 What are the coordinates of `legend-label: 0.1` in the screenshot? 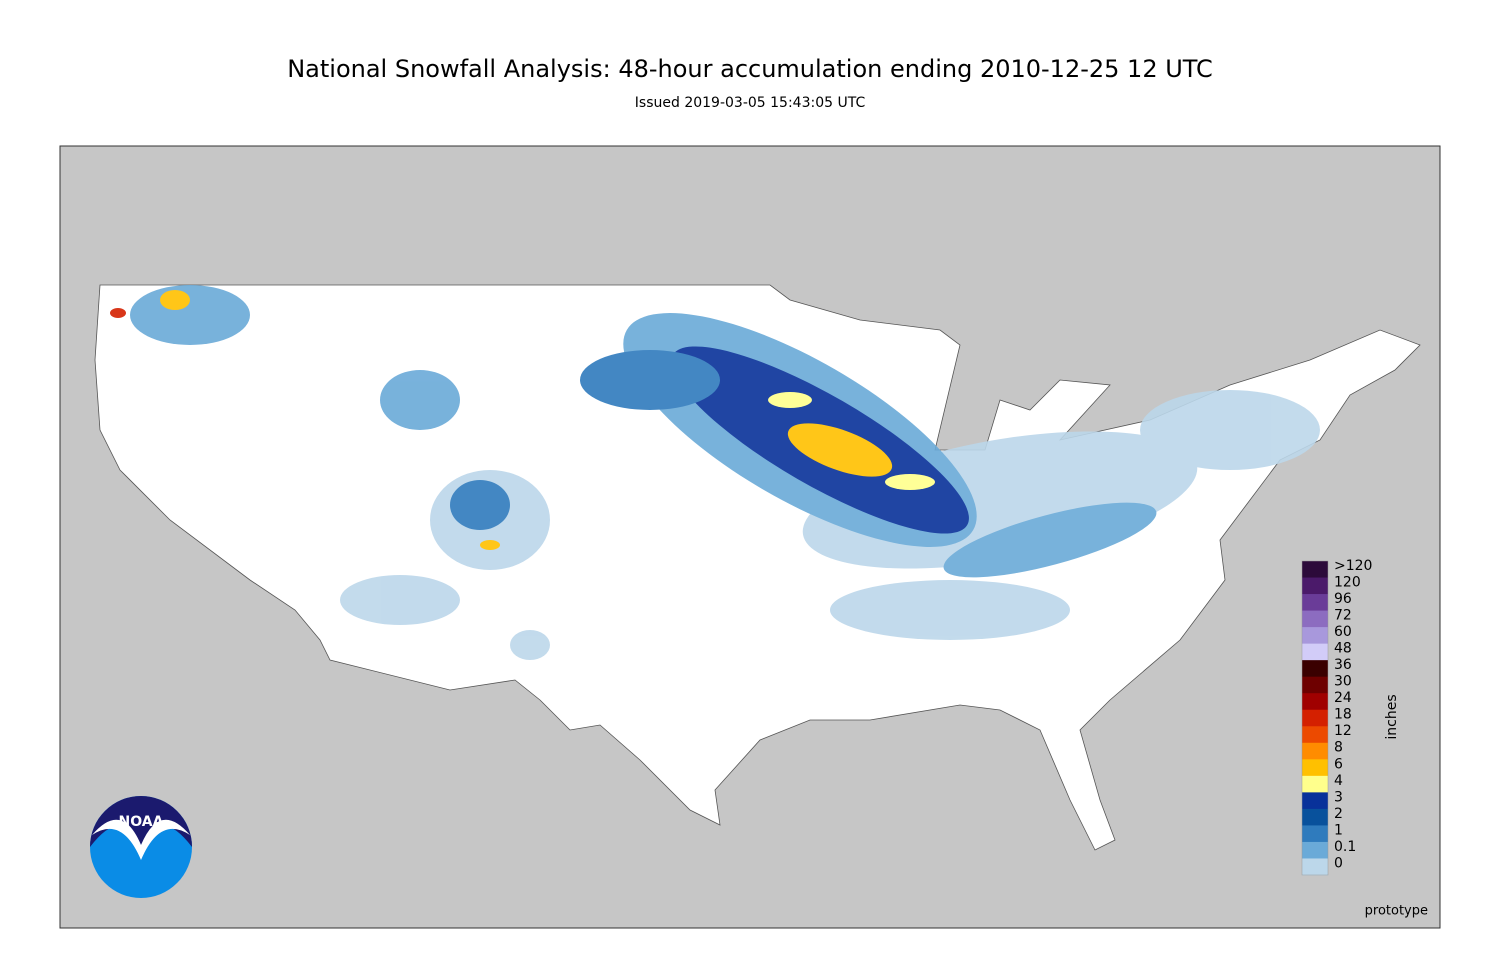 It's located at (1345, 847).